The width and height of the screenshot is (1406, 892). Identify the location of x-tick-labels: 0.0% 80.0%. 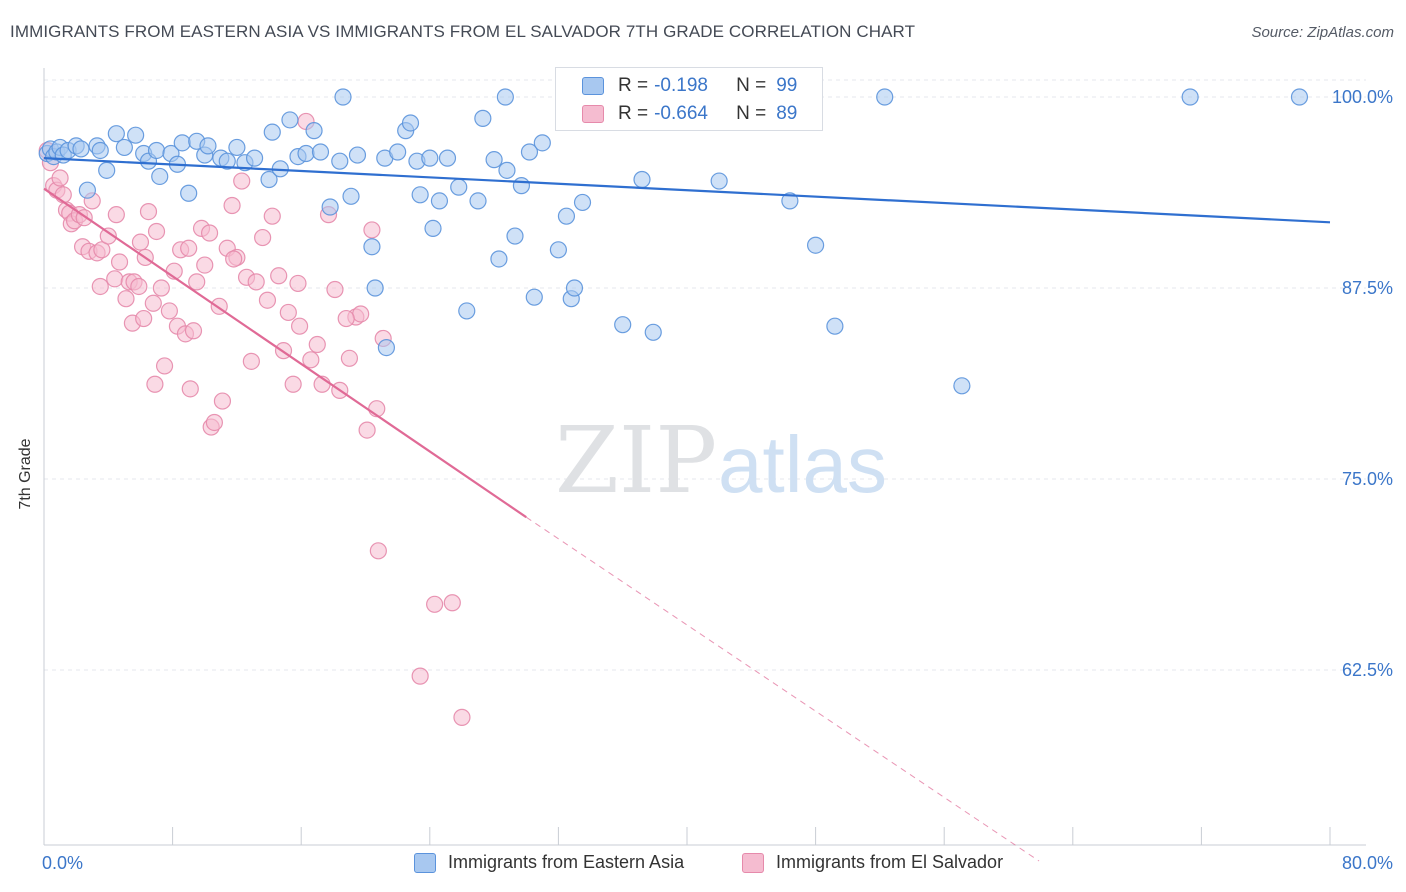
(717, 863).